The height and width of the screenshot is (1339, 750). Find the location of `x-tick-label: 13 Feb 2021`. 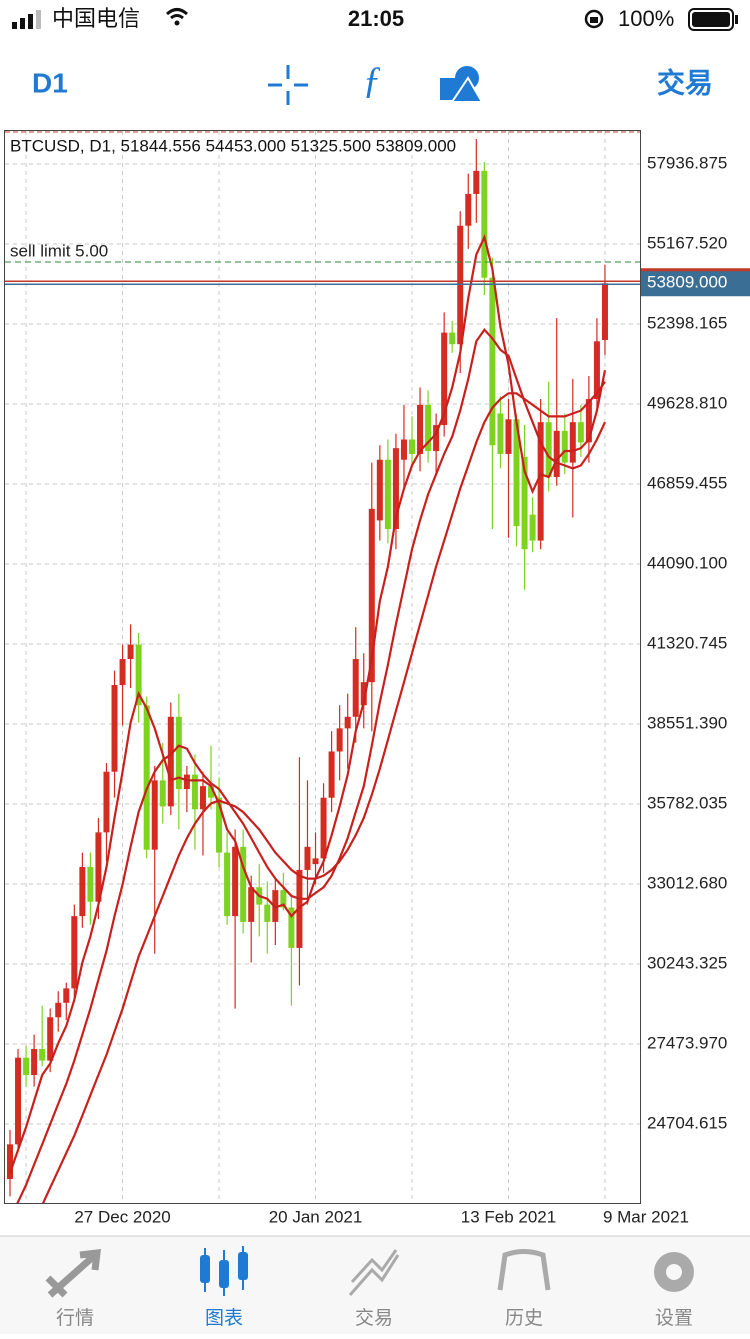

x-tick-label: 13 Feb 2021 is located at coordinates (508, 1216).